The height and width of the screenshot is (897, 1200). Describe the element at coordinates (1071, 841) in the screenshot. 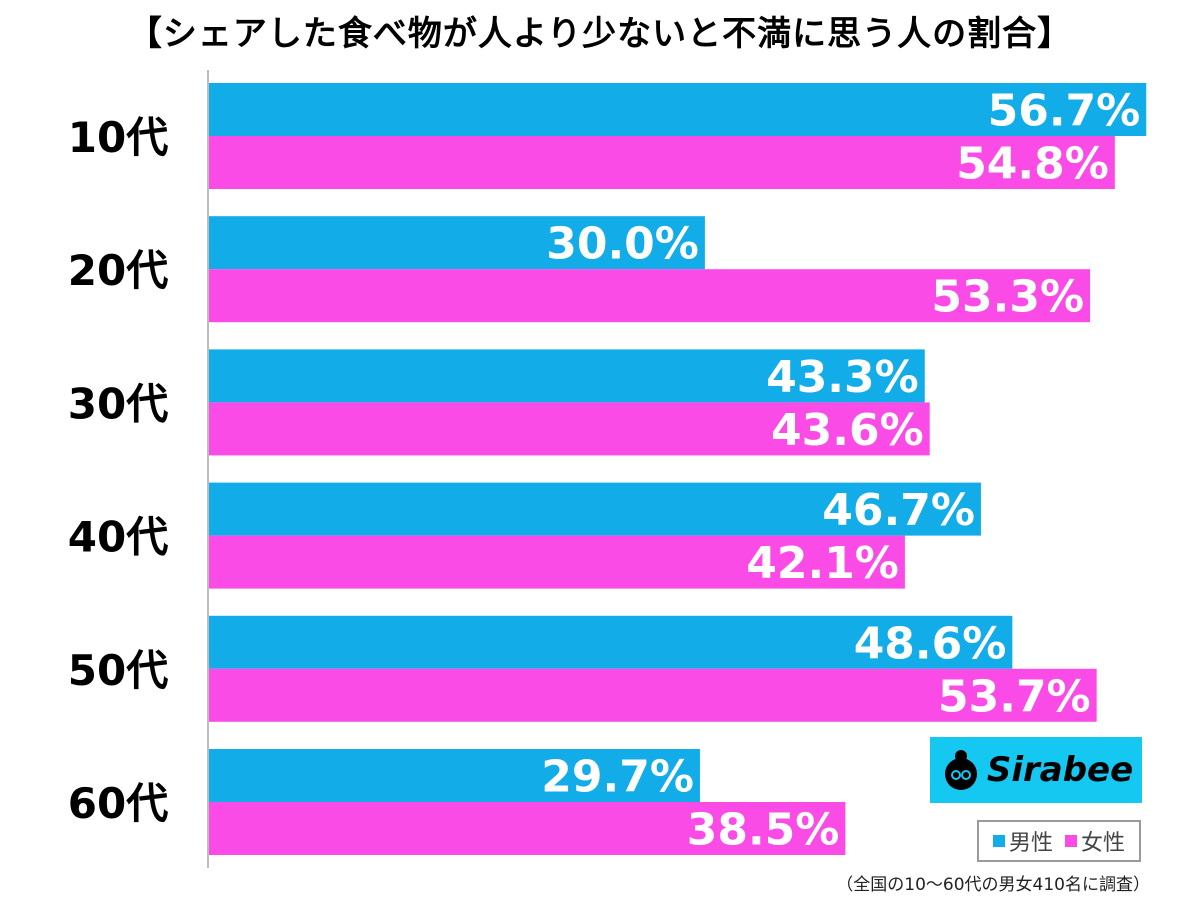

I see `legend-swatch-female` at that location.